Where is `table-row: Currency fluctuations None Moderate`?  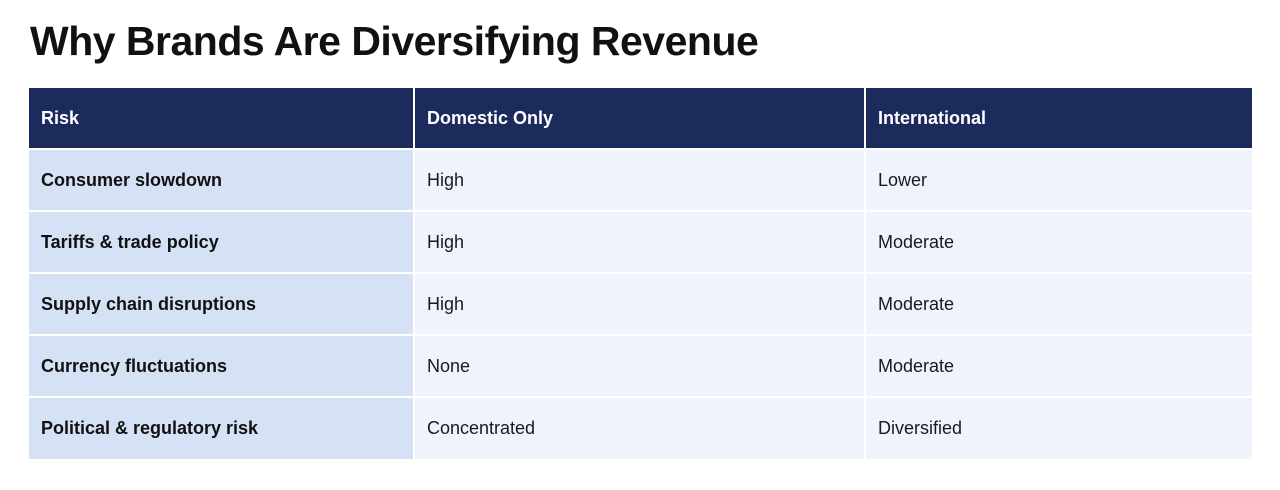
table-row: Currency fluctuations None Moderate is located at coordinates (640, 365).